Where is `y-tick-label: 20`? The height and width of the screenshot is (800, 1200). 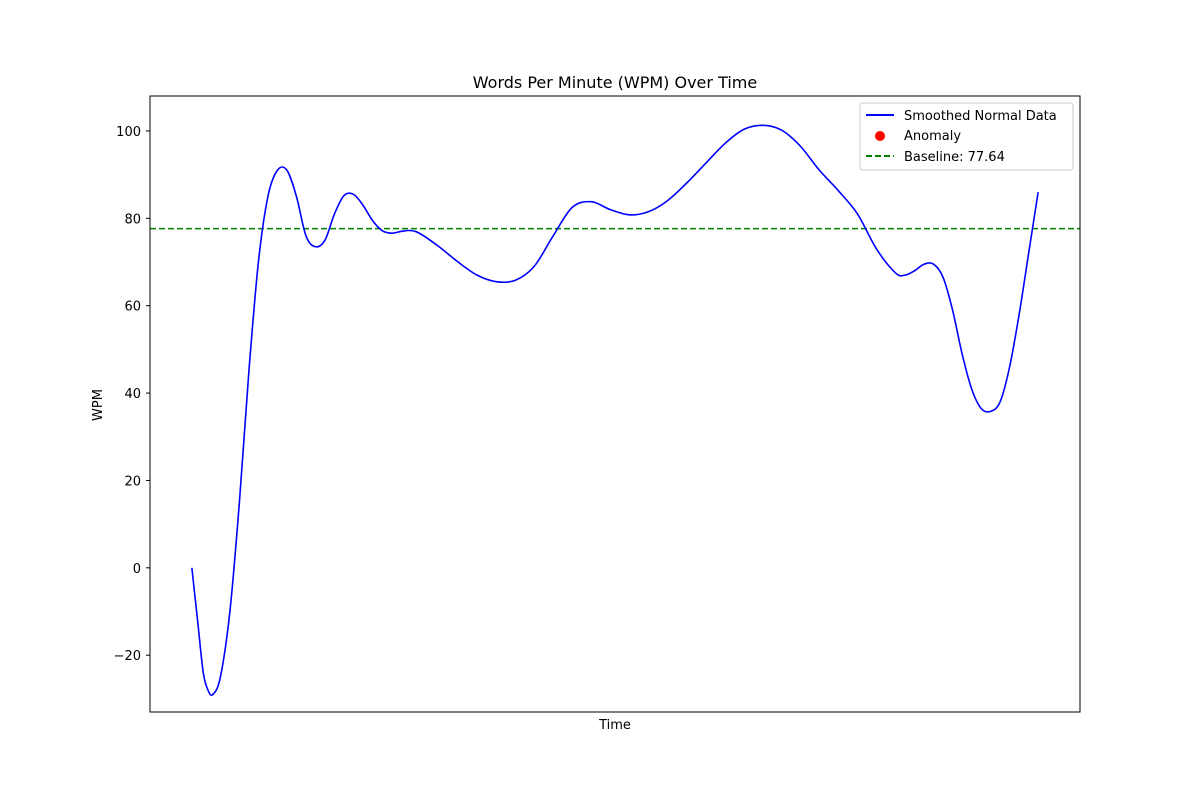 y-tick-label: 20 is located at coordinates (132, 481).